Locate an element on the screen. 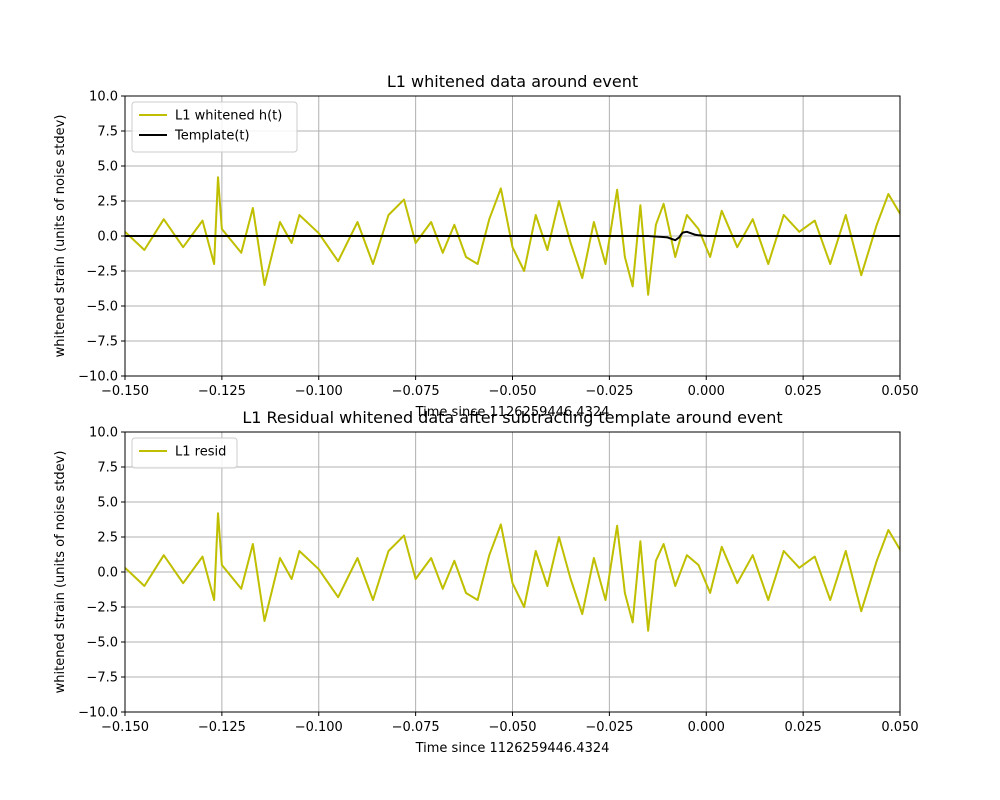 This screenshot has height=800, width=1000. legend-entry: Template(t) is located at coordinates (212, 136).